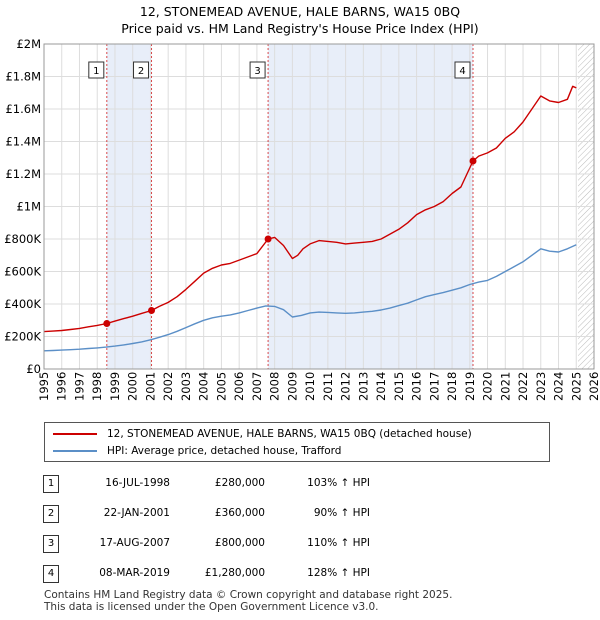  Describe the element at coordinates (434, 386) in the screenshot. I see `x-tick-label: 2017` at that location.